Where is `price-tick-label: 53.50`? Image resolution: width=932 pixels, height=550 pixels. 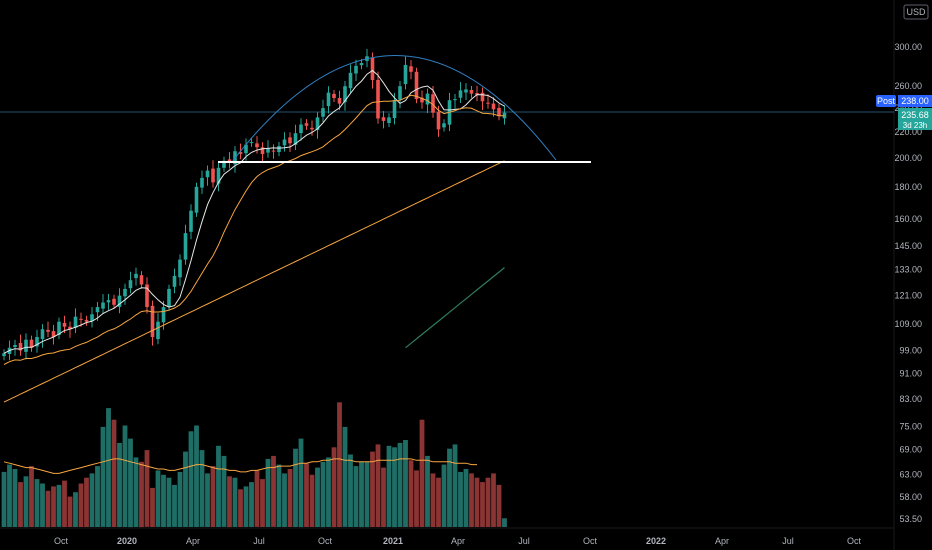
price-tick-label: 53.50 is located at coordinates (910, 519).